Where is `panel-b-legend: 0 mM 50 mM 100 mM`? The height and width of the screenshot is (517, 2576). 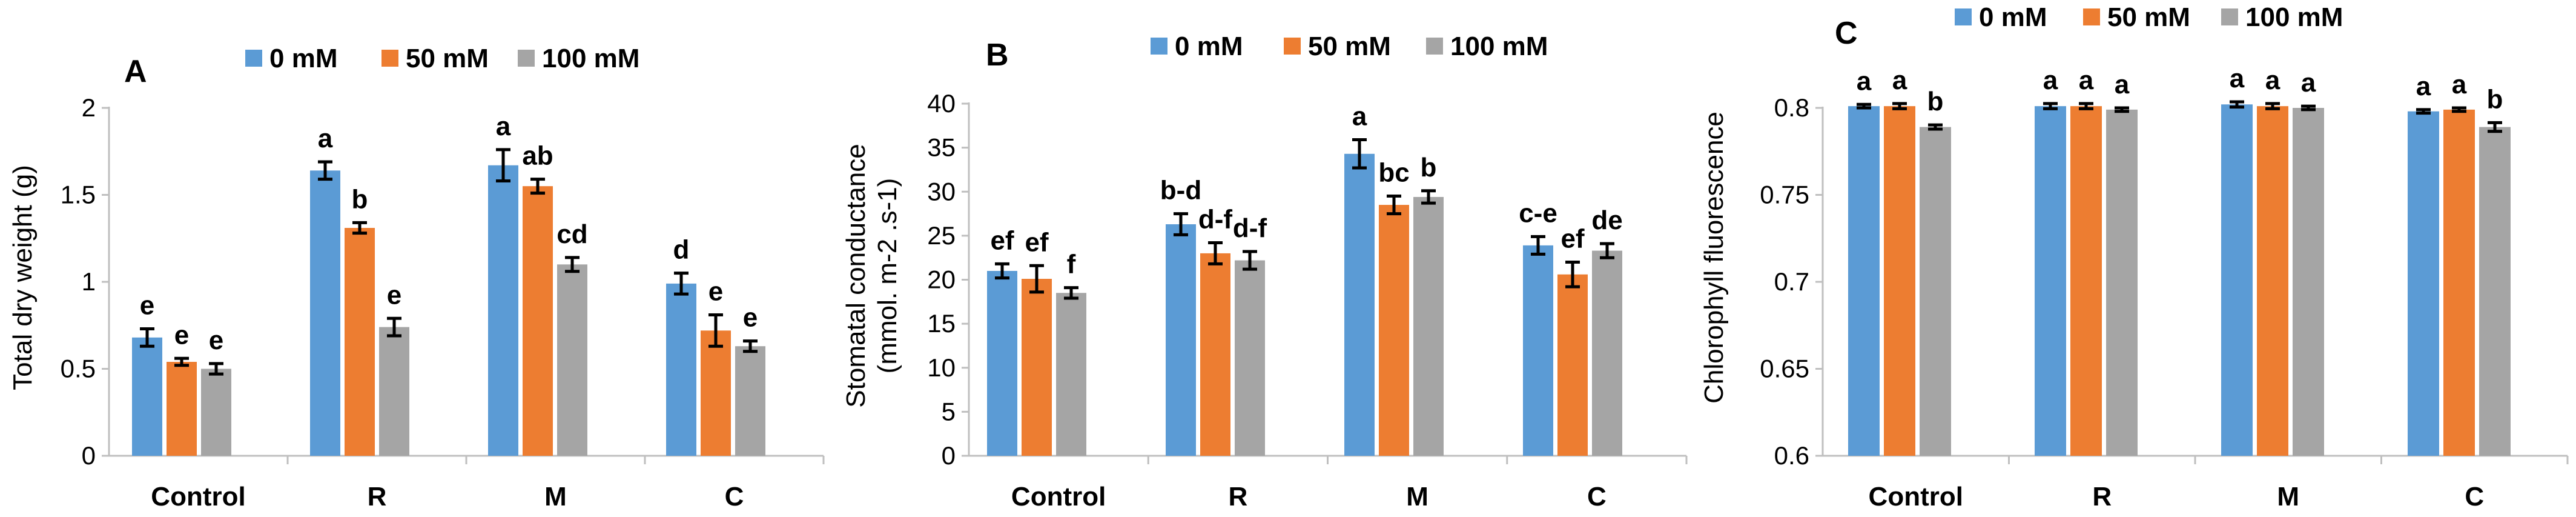
panel-b-legend: 0 mM 50 mM 100 mM is located at coordinates (1349, 46).